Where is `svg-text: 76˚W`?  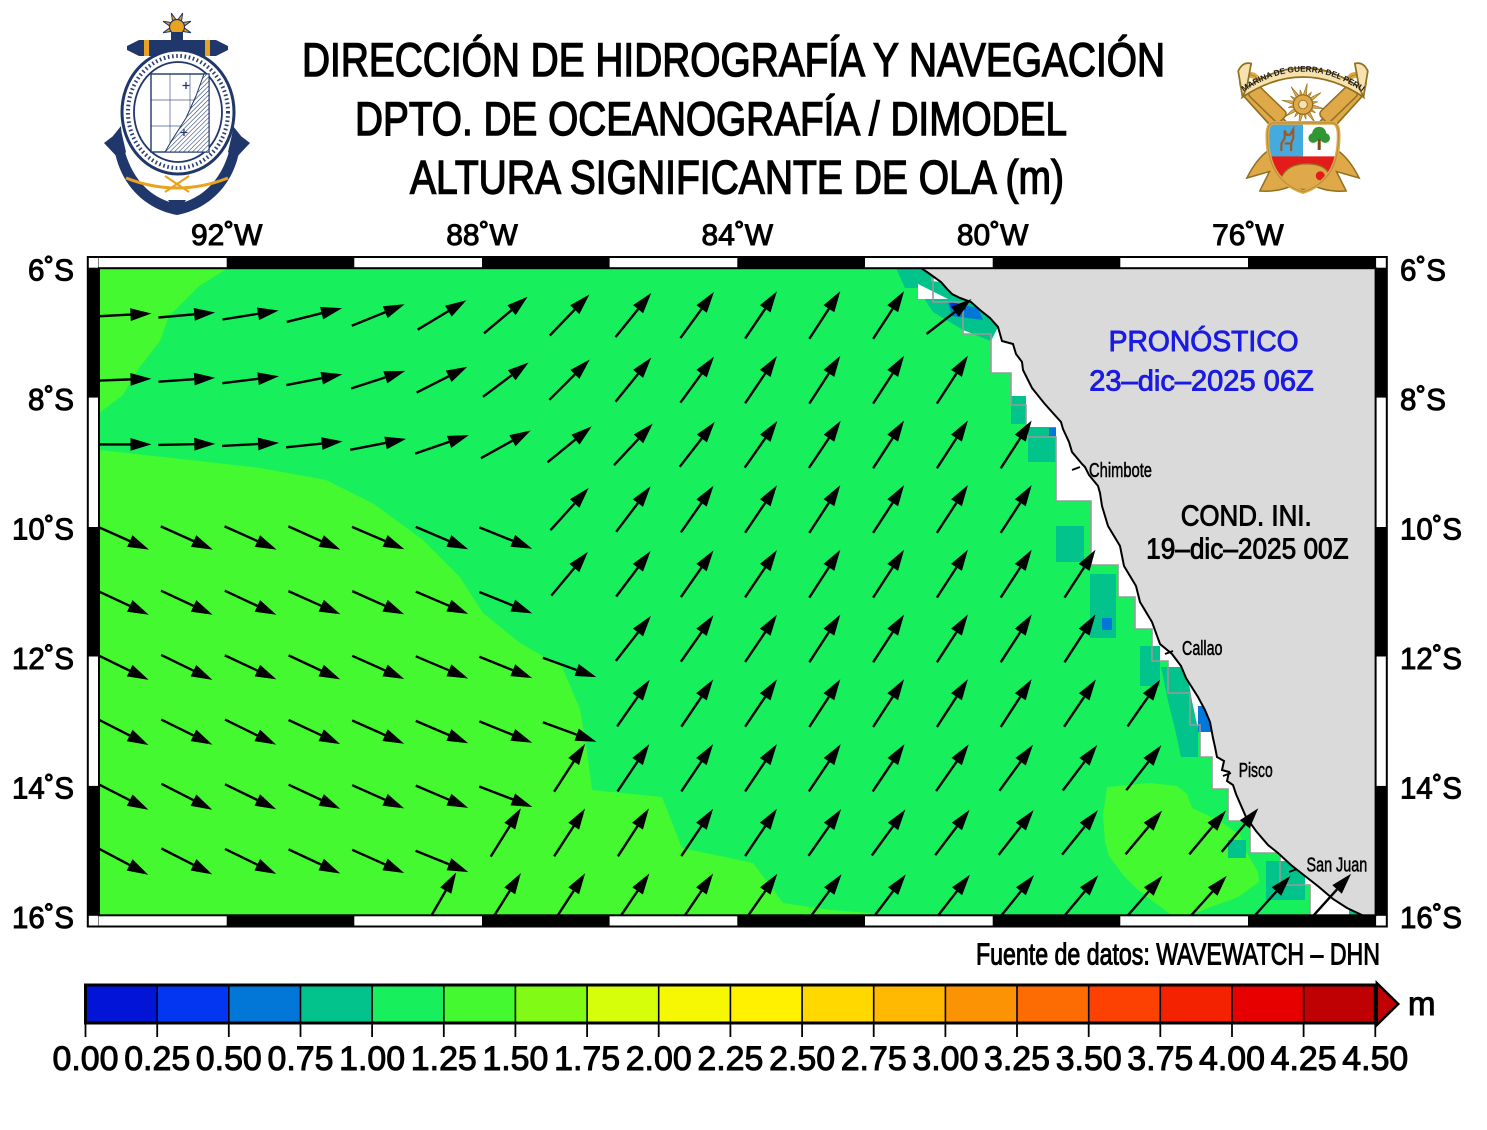 svg-text: 76˚W is located at coordinates (1248, 235).